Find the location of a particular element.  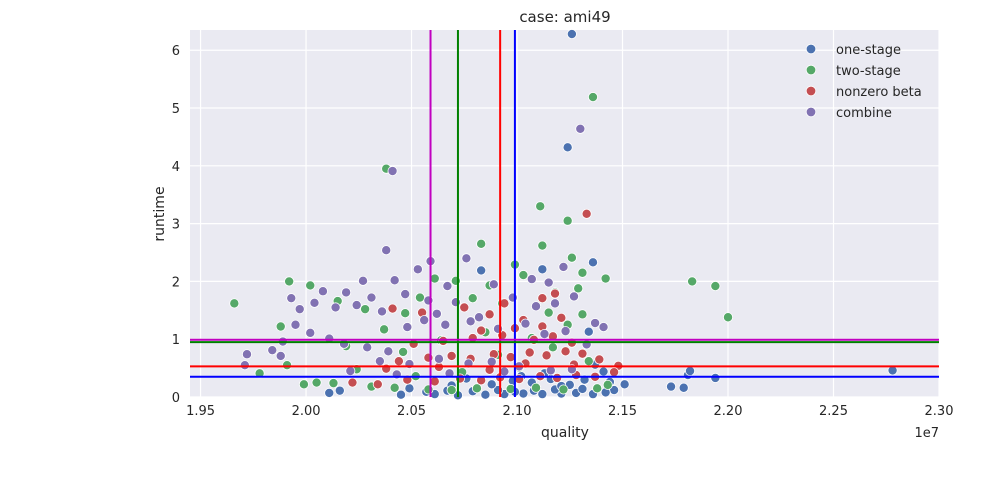

x-tick-label: 2.10 is located at coordinates (517, 411).